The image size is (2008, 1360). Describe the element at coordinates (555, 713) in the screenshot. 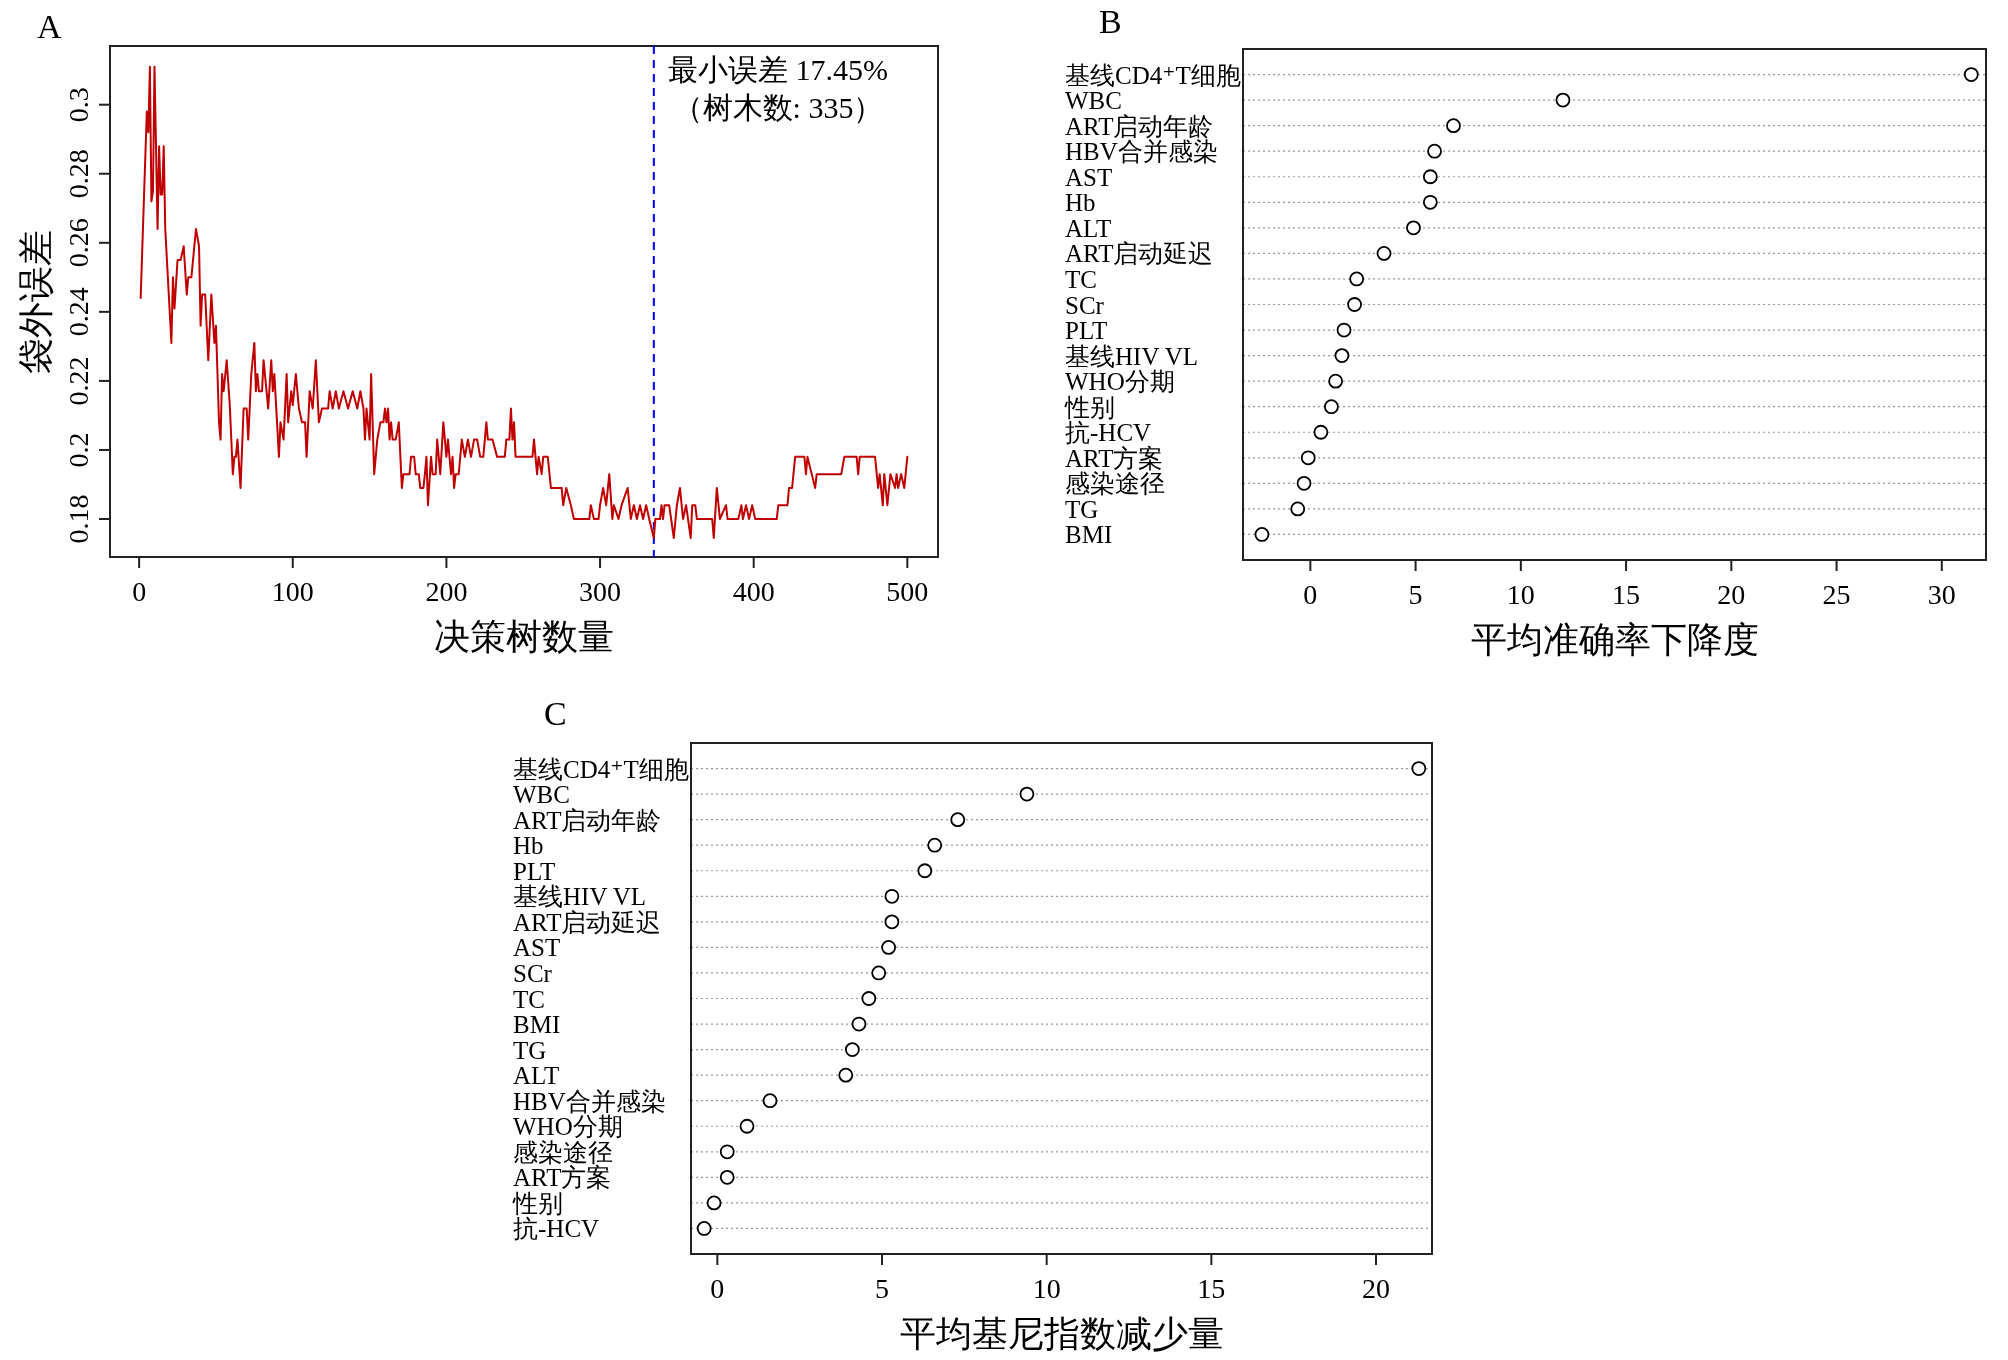

I see `chart-title: C` at that location.